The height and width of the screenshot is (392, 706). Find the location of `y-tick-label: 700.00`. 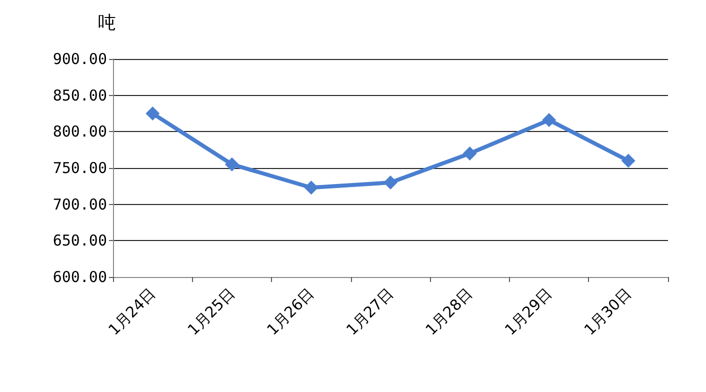

y-tick-label: 700.00 is located at coordinates (79, 204).